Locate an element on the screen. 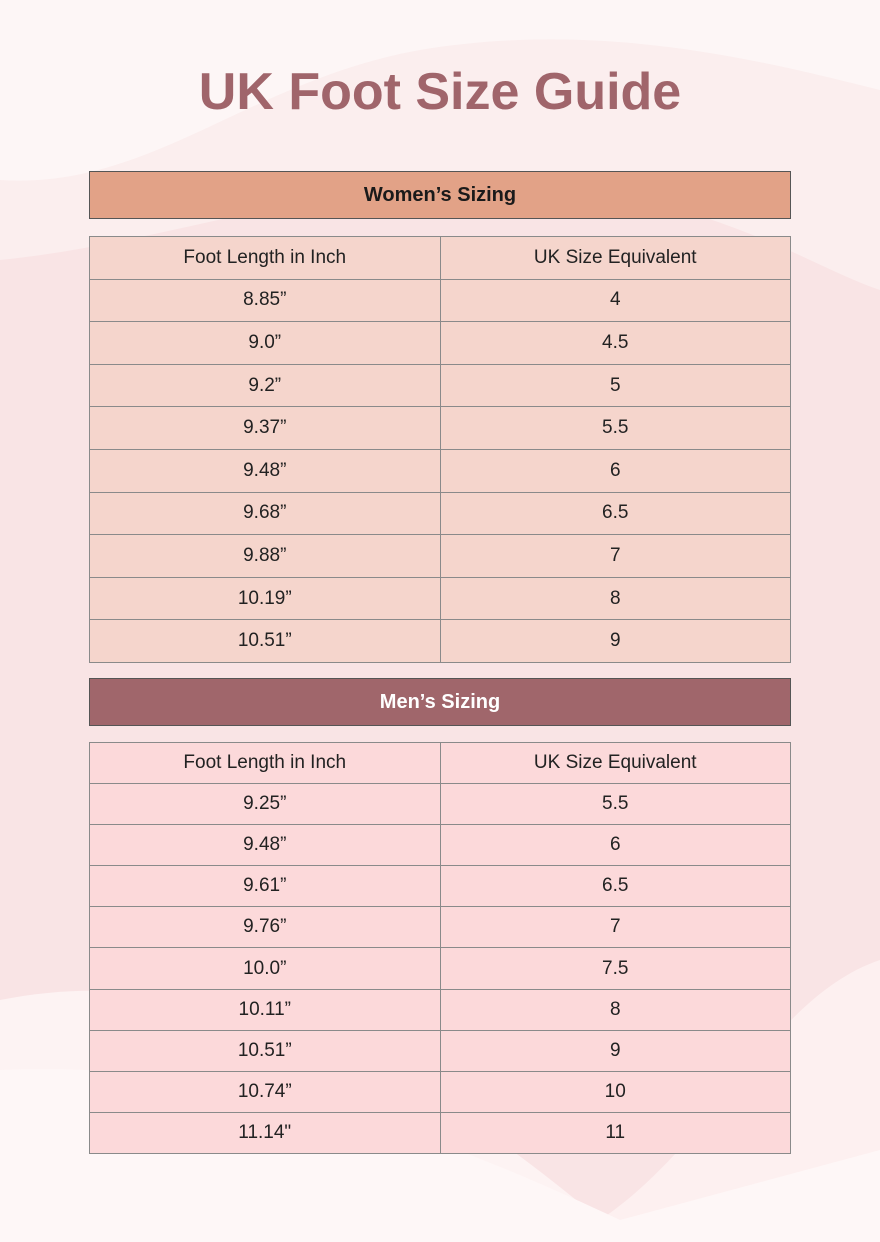  table-row: 9.2” 5 is located at coordinates (440, 385).